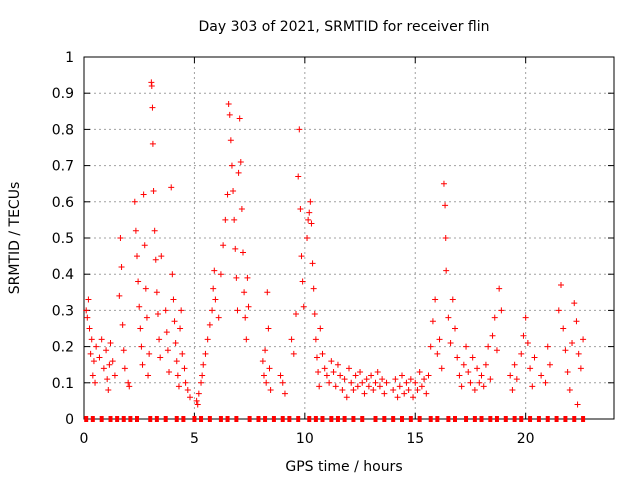 The image size is (640, 480). I want to click on x-tick-label: 20, so click(526, 439).